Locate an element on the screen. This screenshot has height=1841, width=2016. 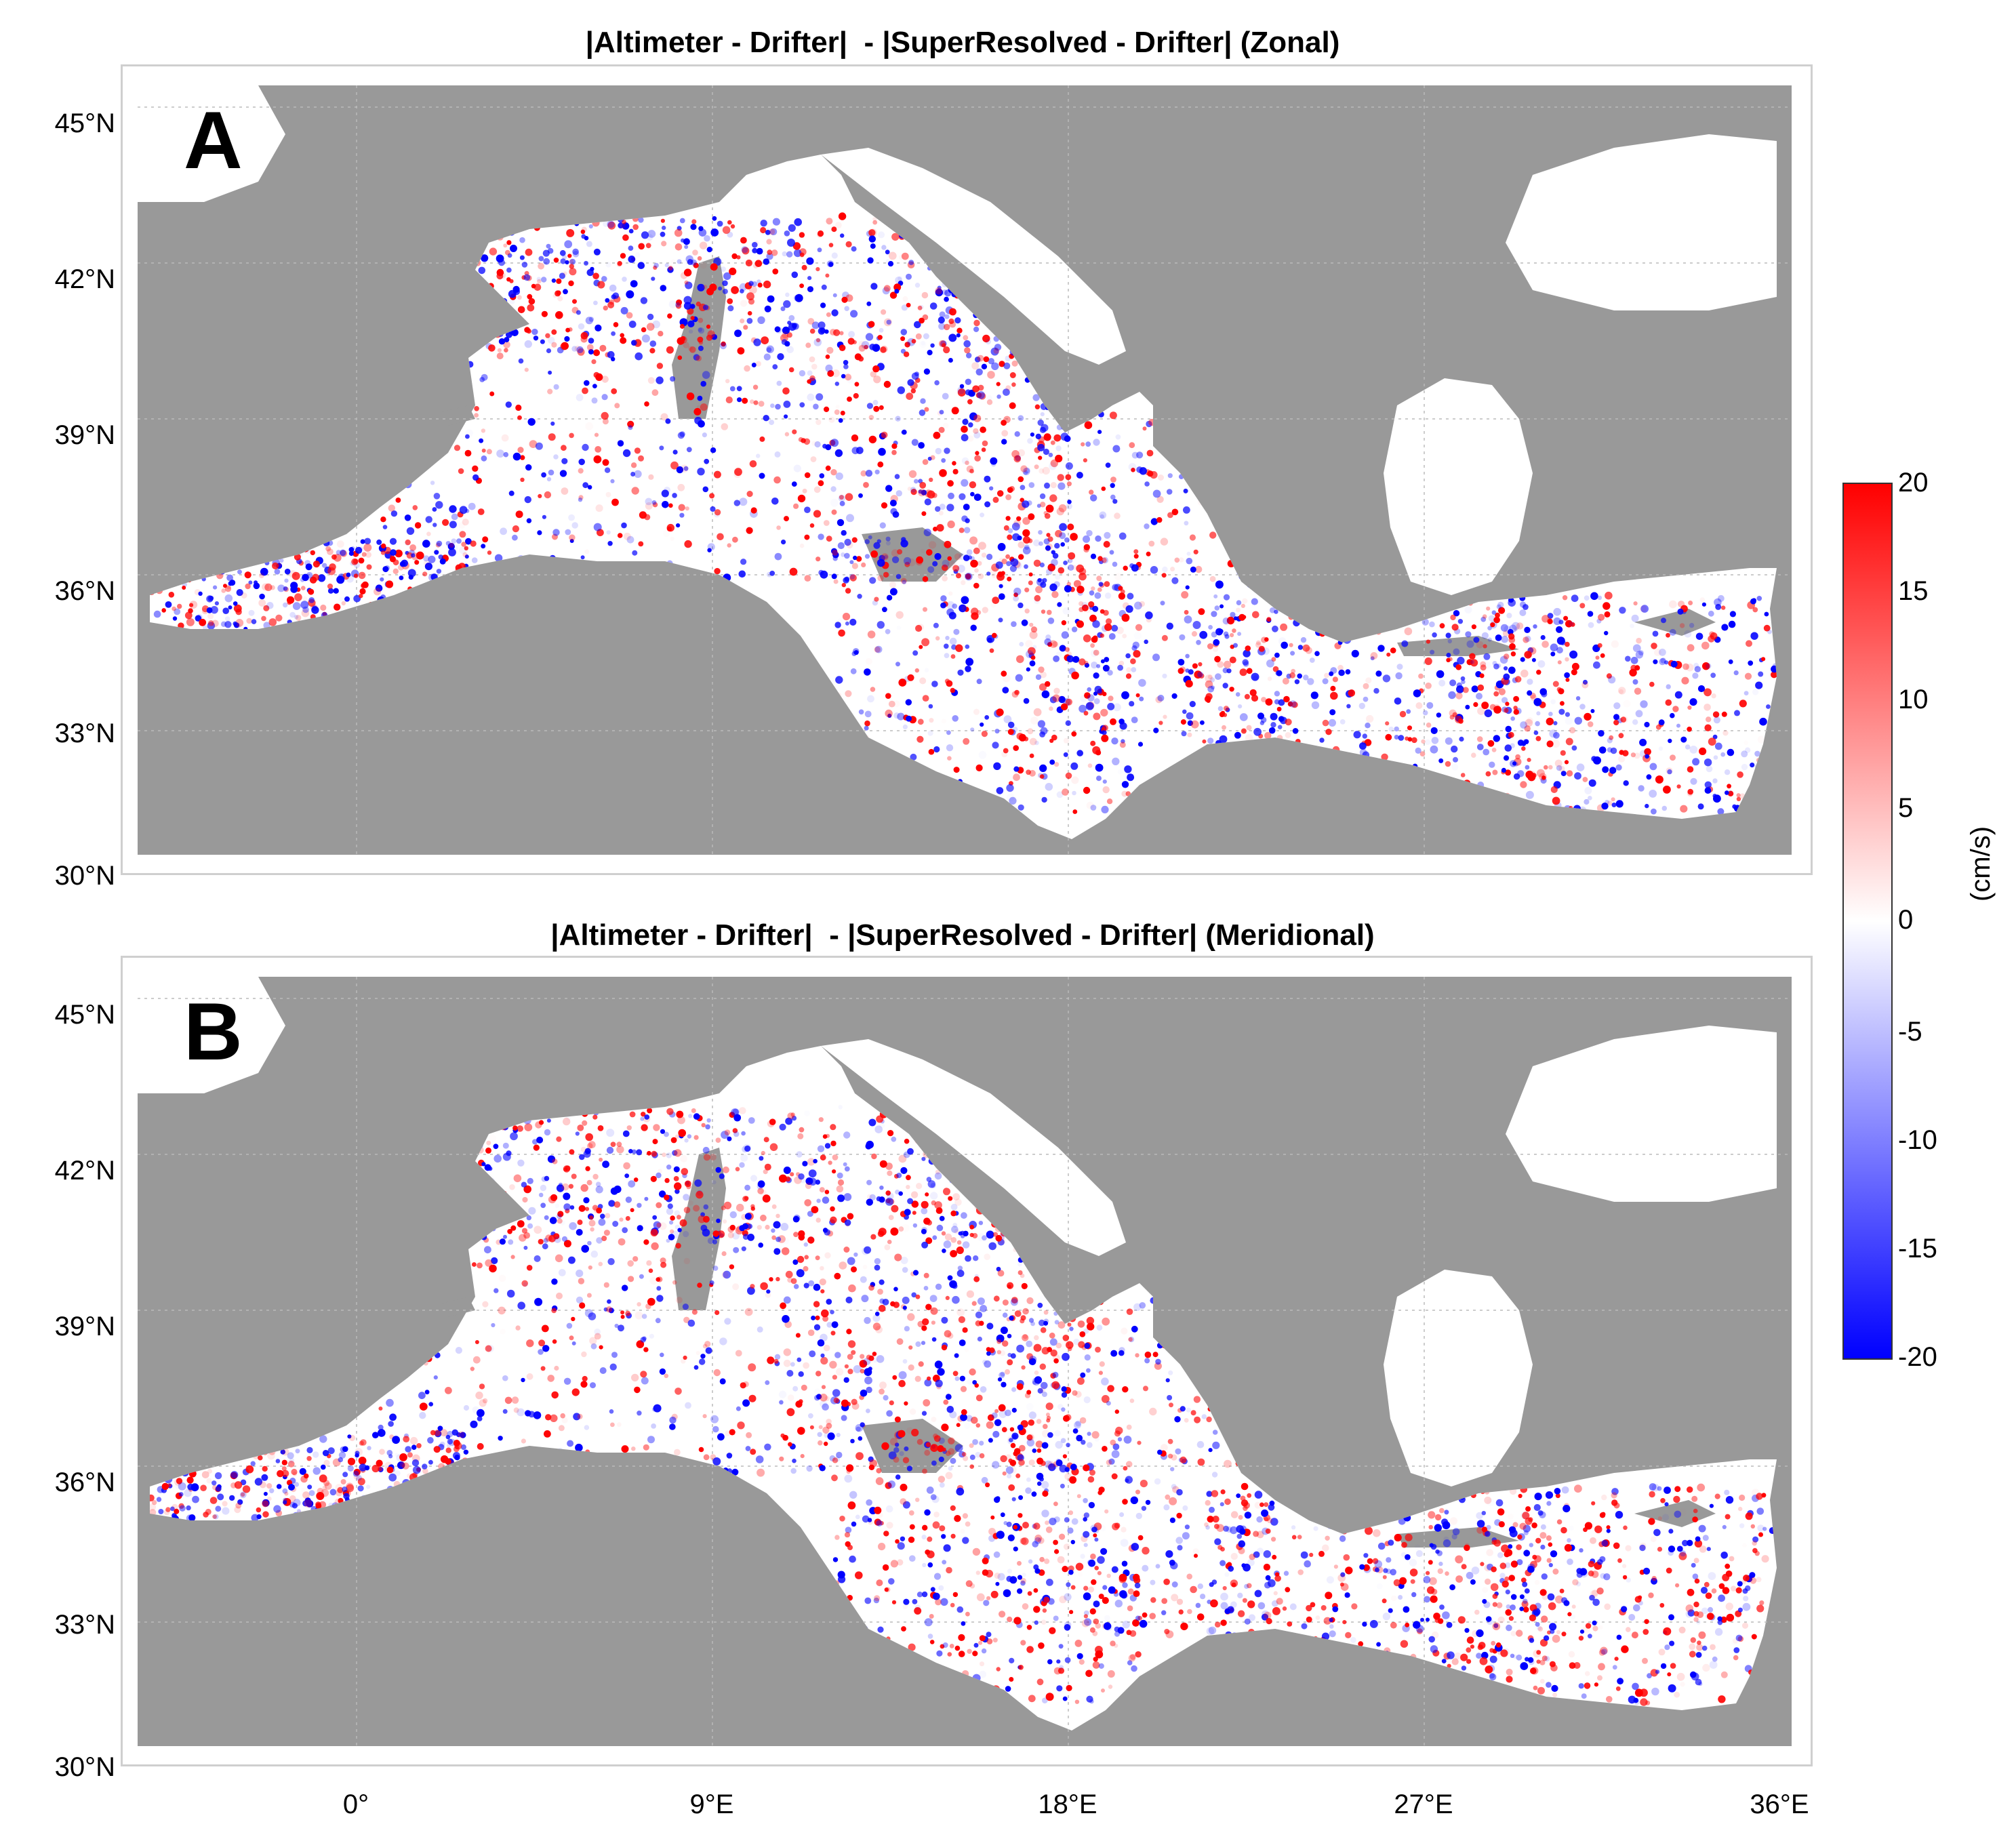
colorbar is located at coordinates (1867, 921).